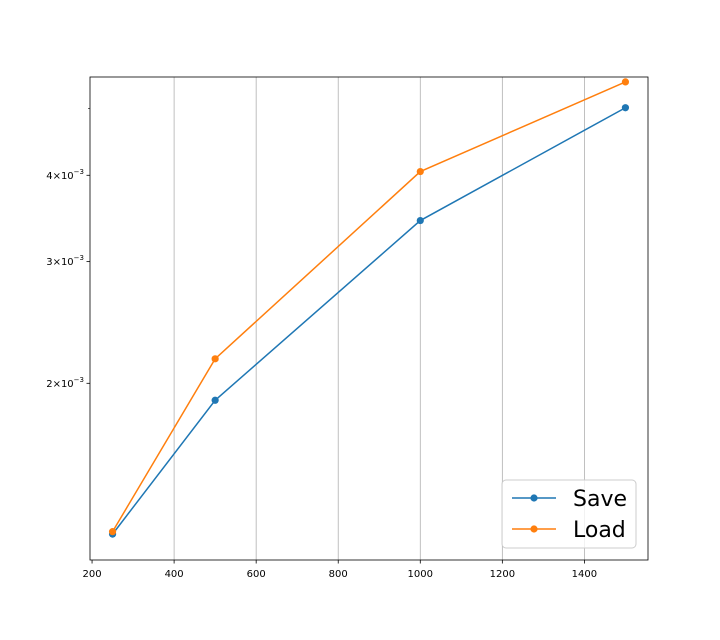 This screenshot has width=720, height=640. Describe the element at coordinates (68, 249) in the screenshot. I see `y-axis: 2×10−33×10−34×10−3` at that location.